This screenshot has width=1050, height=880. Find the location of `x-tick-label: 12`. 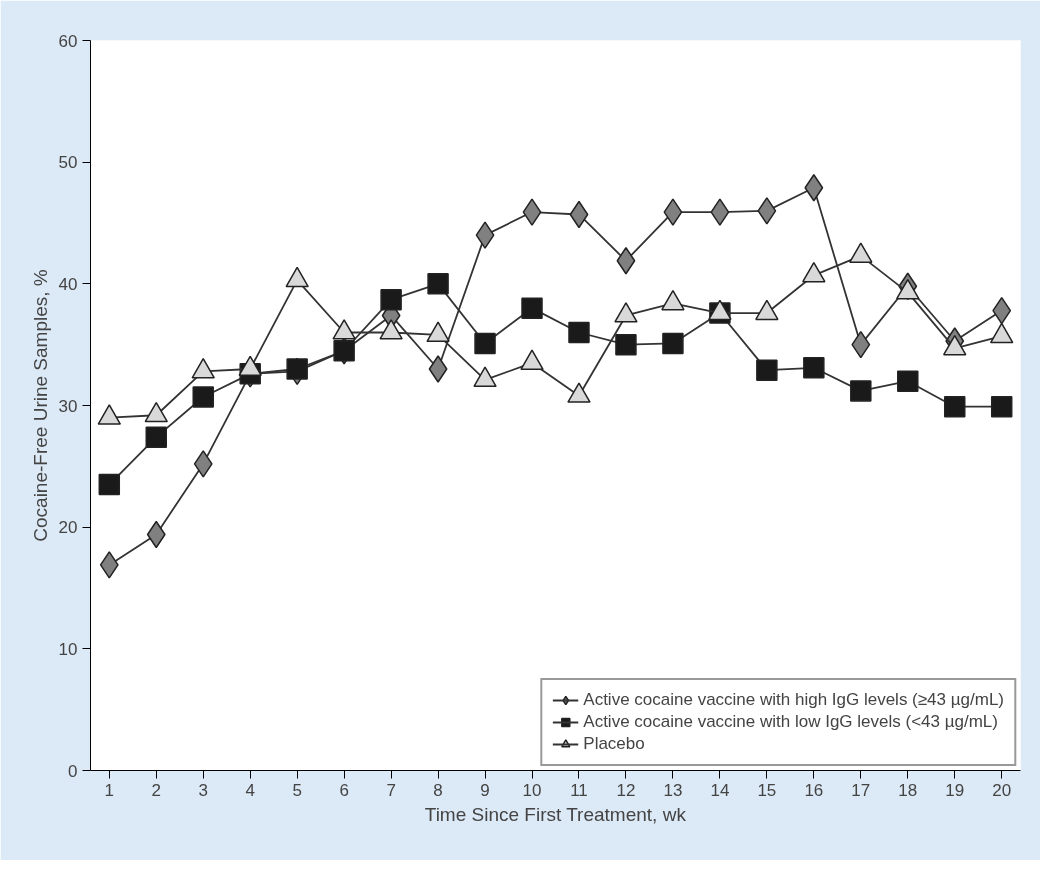

x-tick-label: 12 is located at coordinates (626, 790).